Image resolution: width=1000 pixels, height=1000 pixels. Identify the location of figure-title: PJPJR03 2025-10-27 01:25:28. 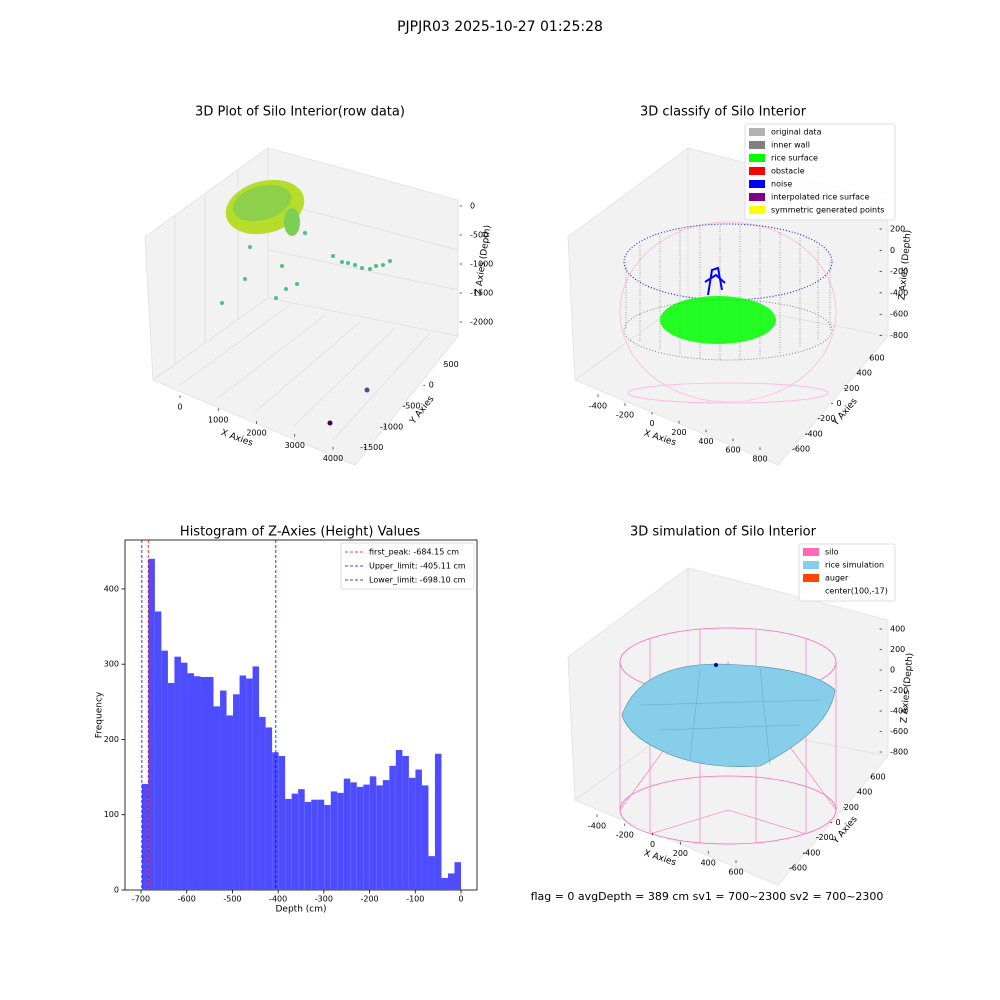
(500, 27).